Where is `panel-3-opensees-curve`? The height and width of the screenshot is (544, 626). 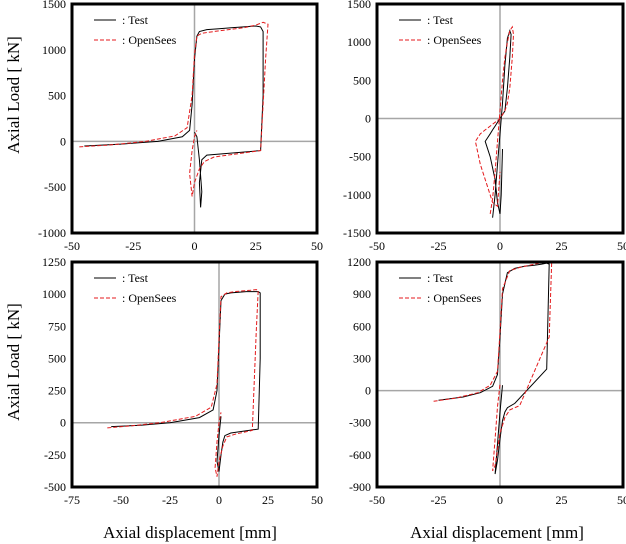
panel-3-opensees-curve is located at coordinates (183, 383).